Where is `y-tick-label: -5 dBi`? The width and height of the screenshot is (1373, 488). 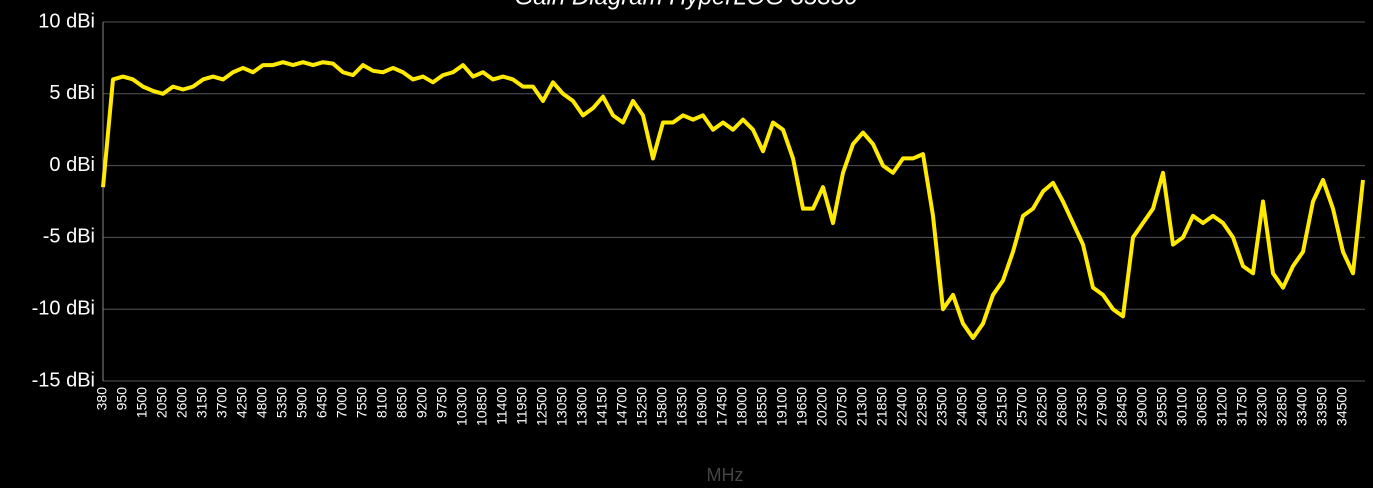
y-tick-label: -5 dBi is located at coordinates (69, 237).